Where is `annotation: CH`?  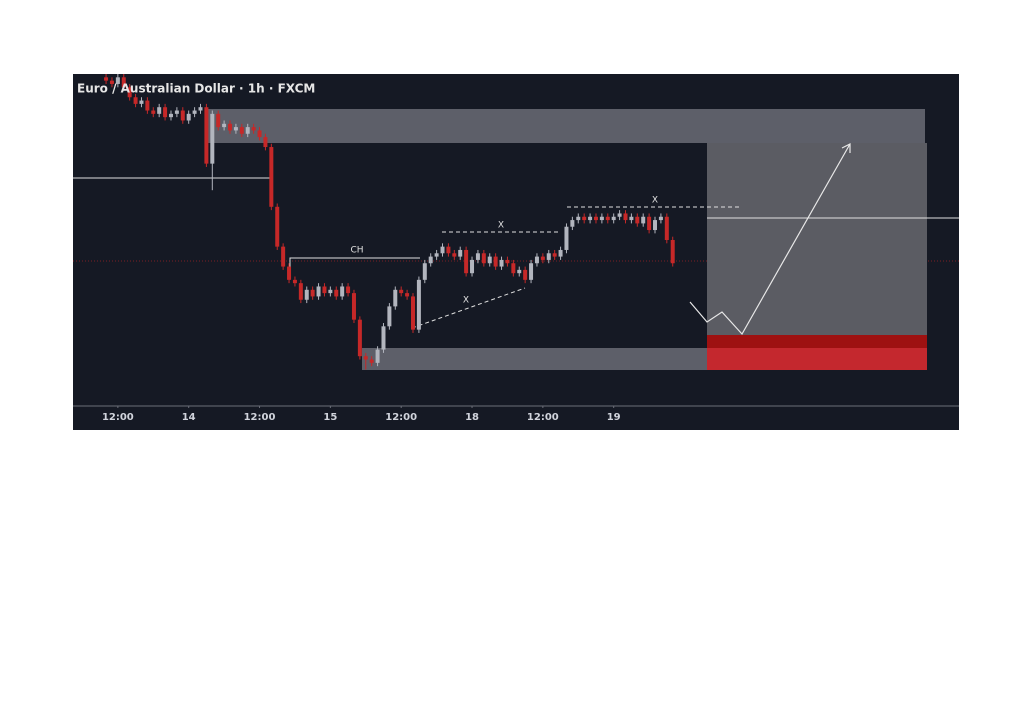 annotation: CH is located at coordinates (356, 251).